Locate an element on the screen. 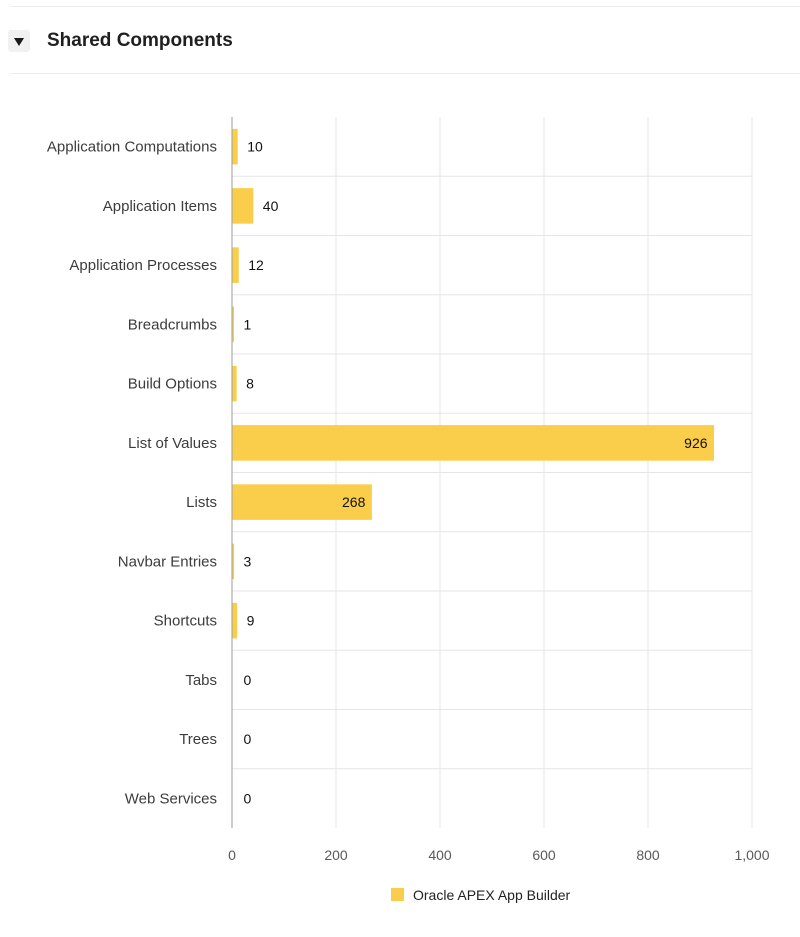 The height and width of the screenshot is (937, 800). x-tick-label: 0 is located at coordinates (232, 855).